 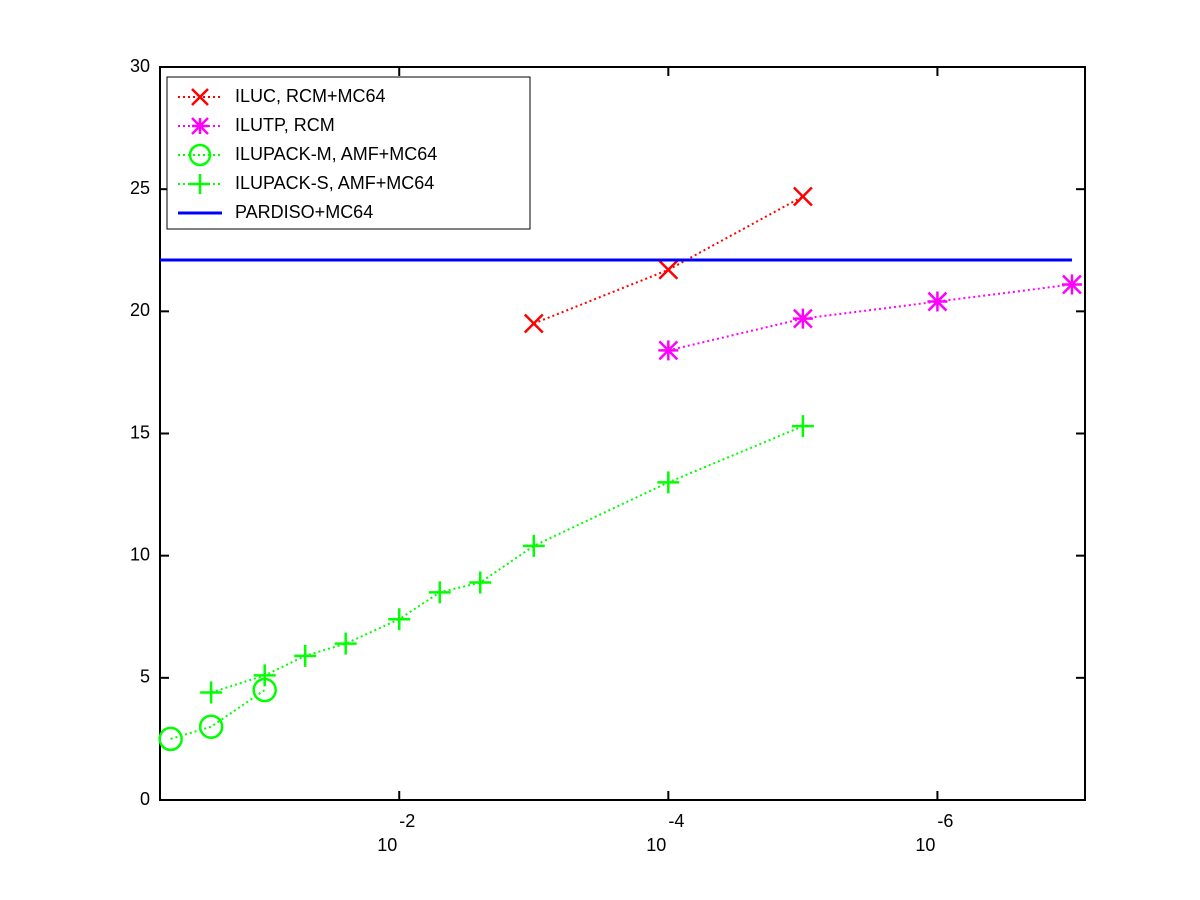 I want to click on y-tick-label: 20, so click(x=140, y=310).